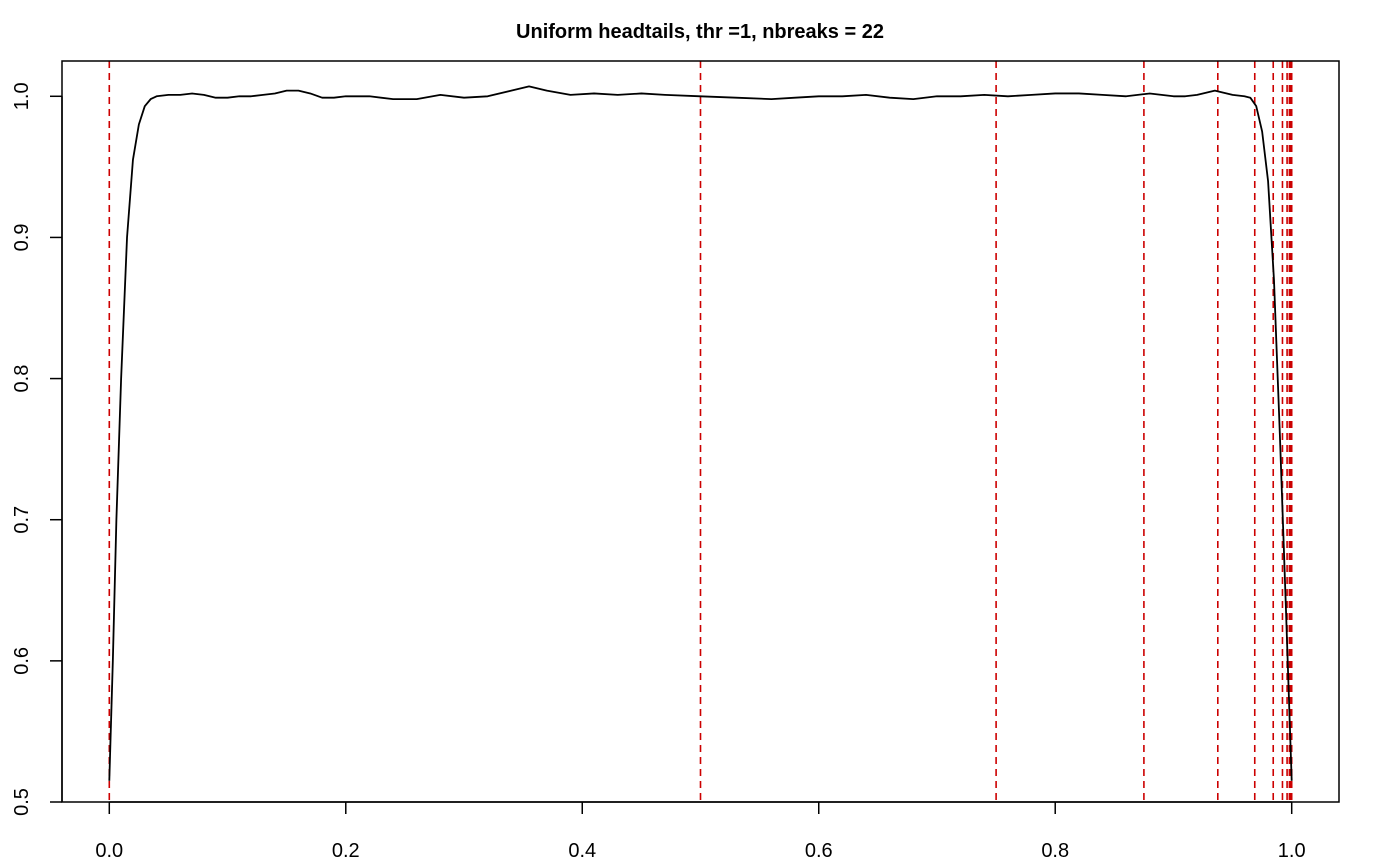 The height and width of the screenshot is (865, 1400). What do you see at coordinates (700, 831) in the screenshot?
I see `x-axis: 0.0 0.2 0.4 0.6 0.8 1.0` at bounding box center [700, 831].